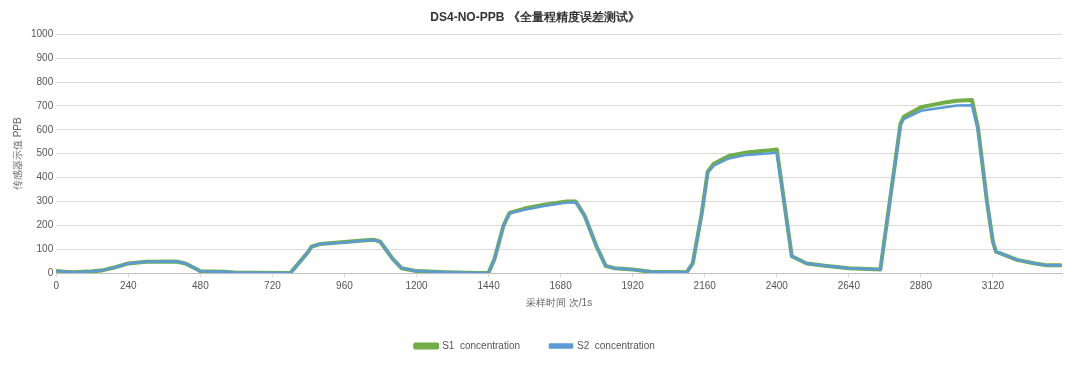 The height and width of the screenshot is (365, 1080). I want to click on y-tick-label: 1000, so click(42, 34).